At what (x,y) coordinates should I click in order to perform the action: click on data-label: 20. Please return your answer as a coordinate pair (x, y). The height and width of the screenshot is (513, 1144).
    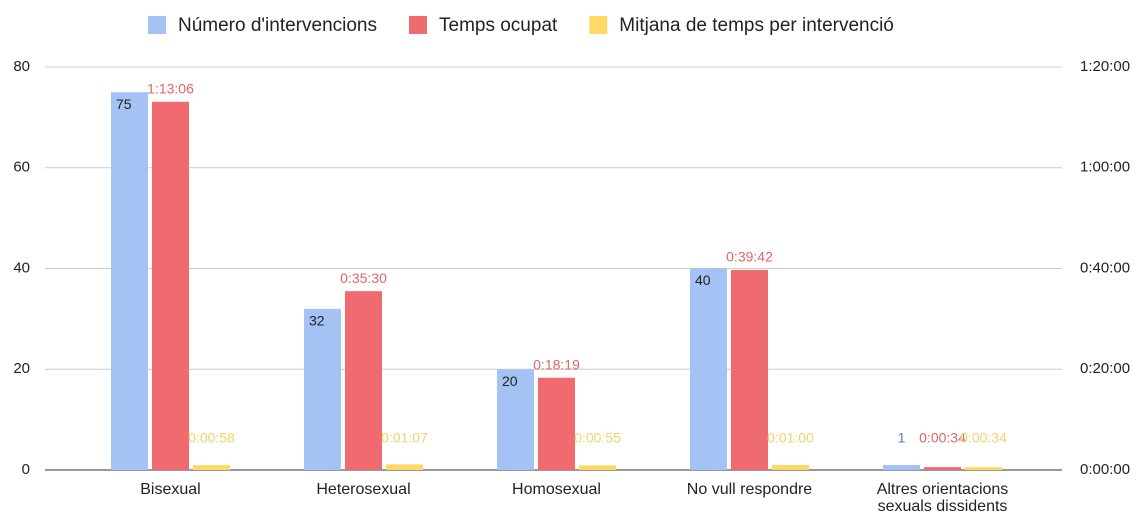
    Looking at the image, I should click on (510, 381).